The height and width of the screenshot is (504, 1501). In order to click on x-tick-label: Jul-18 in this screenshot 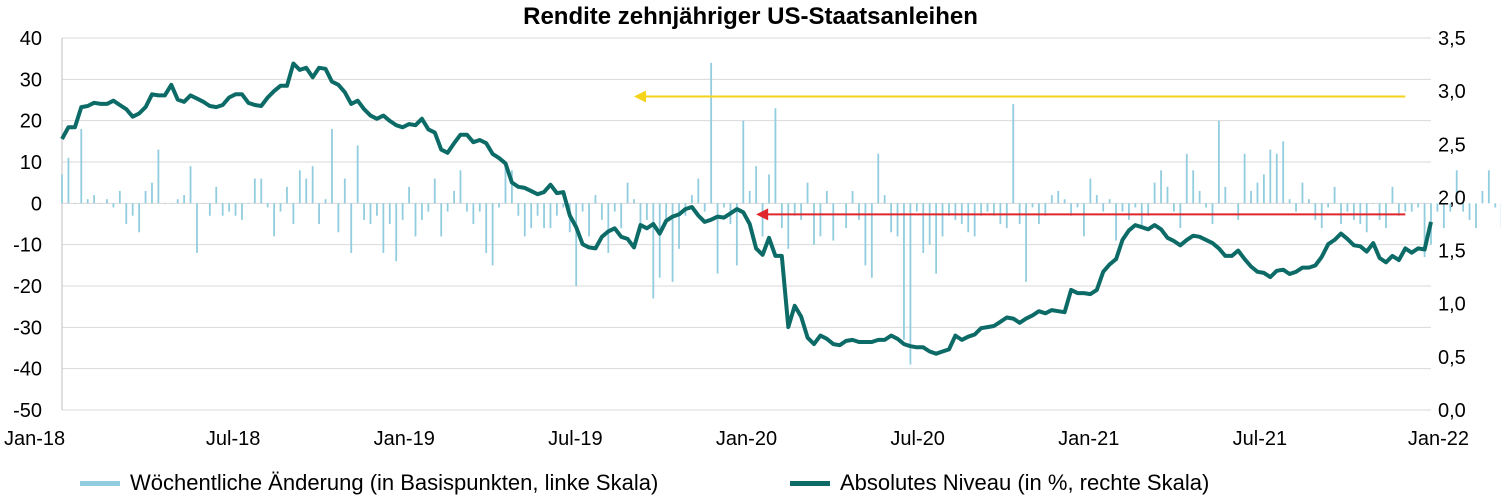, I will do `click(233, 439)`.